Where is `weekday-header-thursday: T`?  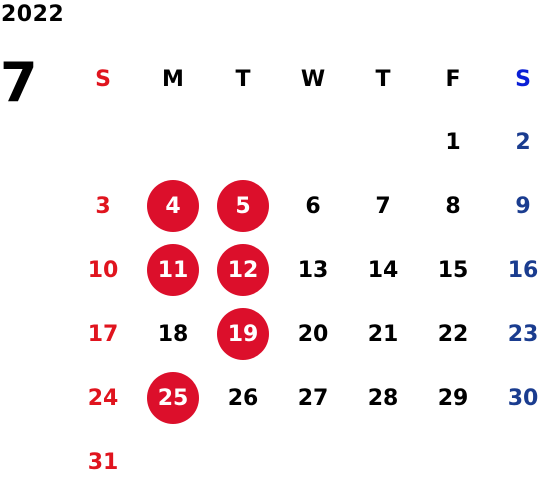 weekday-header-thursday: T is located at coordinates (383, 79).